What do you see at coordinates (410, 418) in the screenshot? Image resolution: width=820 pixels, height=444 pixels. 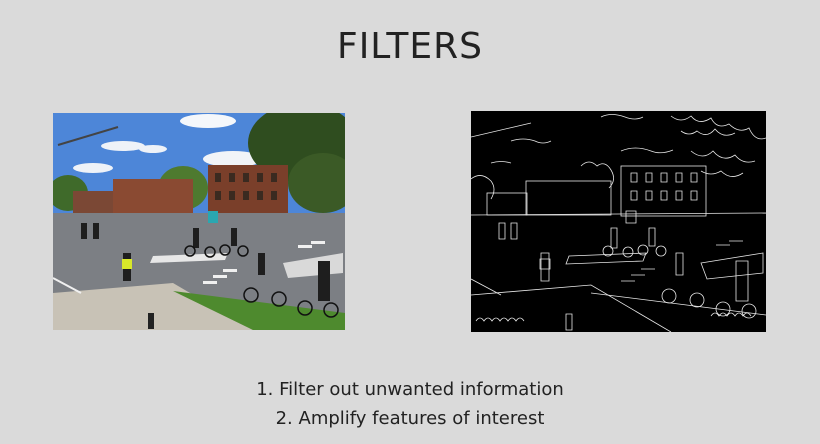 I see `bullet-point-2: 2. Amplify features of interest` at bounding box center [410, 418].